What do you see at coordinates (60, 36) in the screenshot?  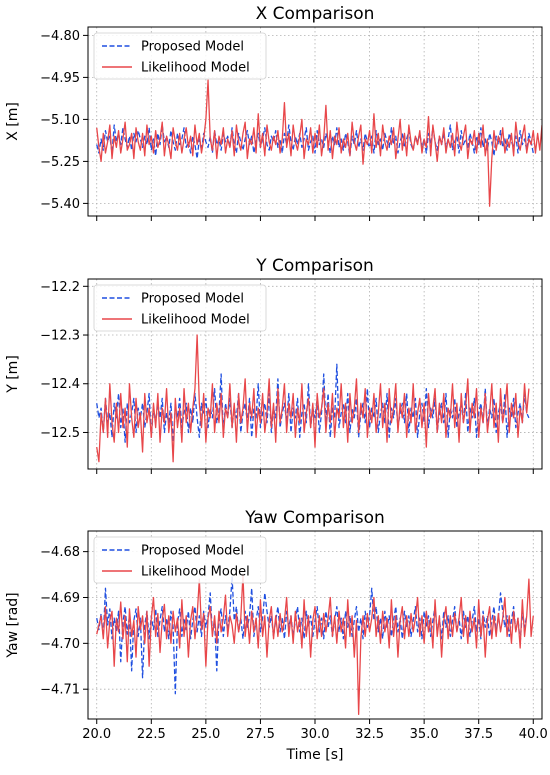 I see `y-tick-label: −4.80` at bounding box center [60, 36].